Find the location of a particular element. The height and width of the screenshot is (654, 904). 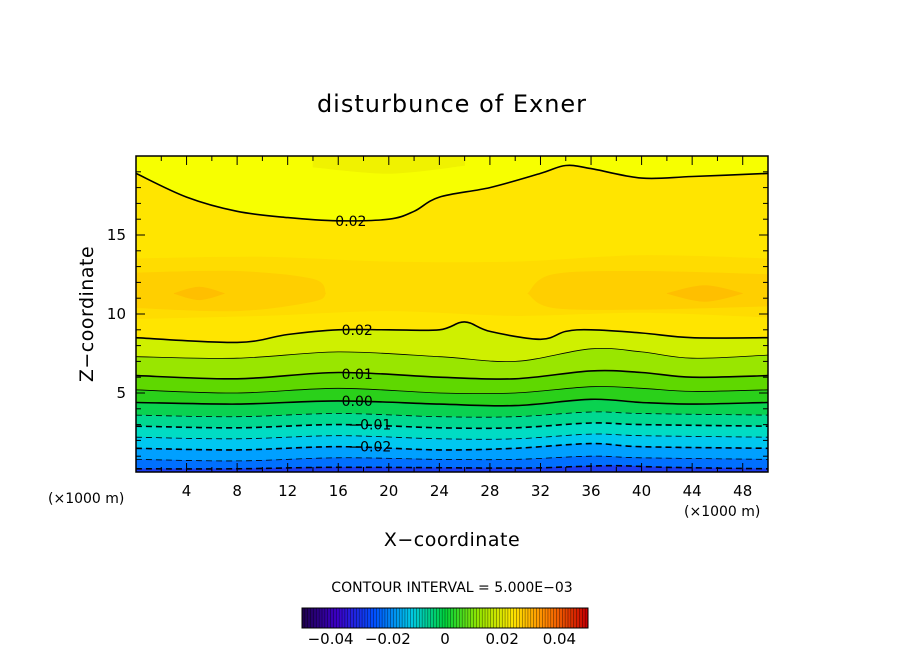

colorbar-frame is located at coordinates (445, 618).